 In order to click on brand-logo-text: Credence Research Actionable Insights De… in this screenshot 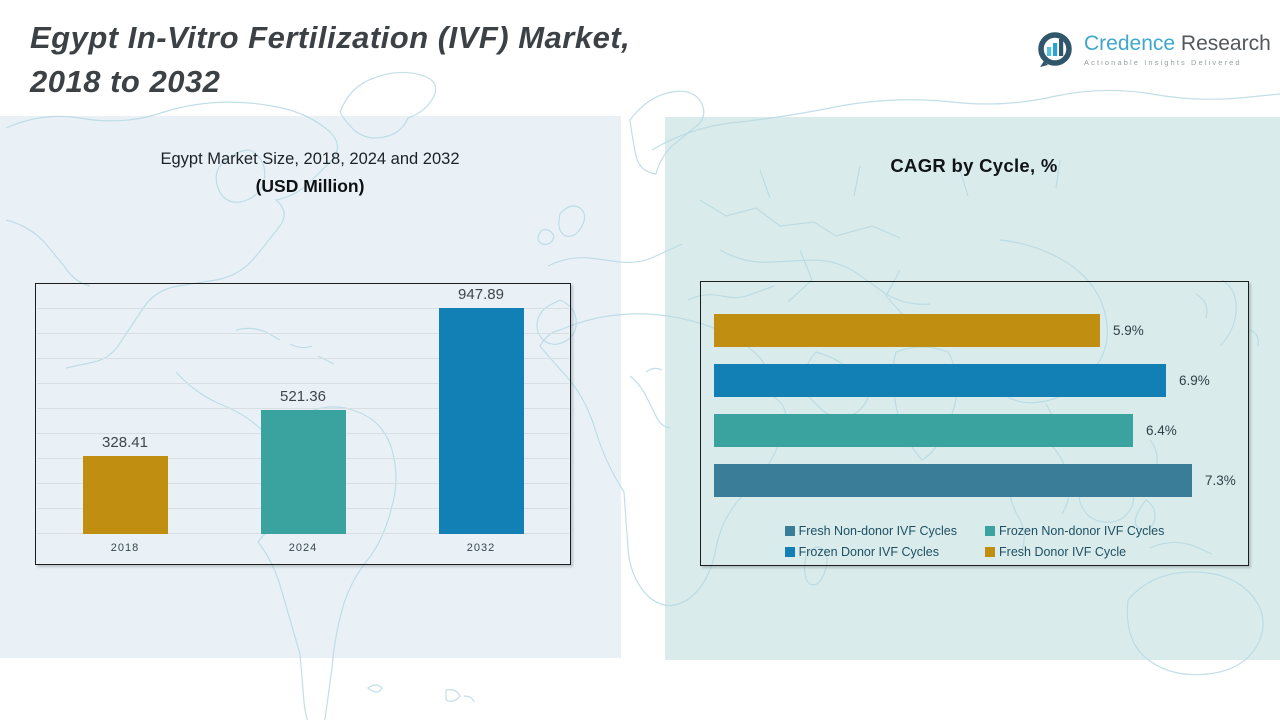, I will do `click(1177, 49)`.